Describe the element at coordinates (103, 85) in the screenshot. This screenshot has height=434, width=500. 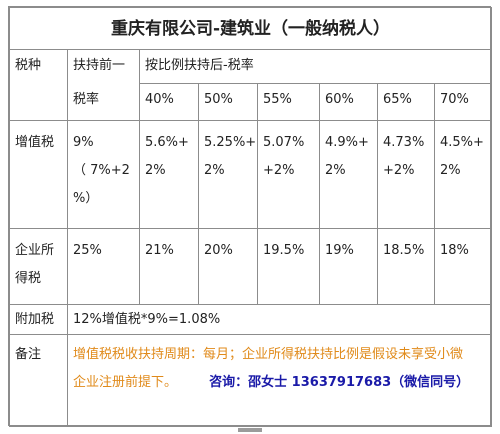
I see `header-pre-support-rate: 扶持前一 税率` at that location.